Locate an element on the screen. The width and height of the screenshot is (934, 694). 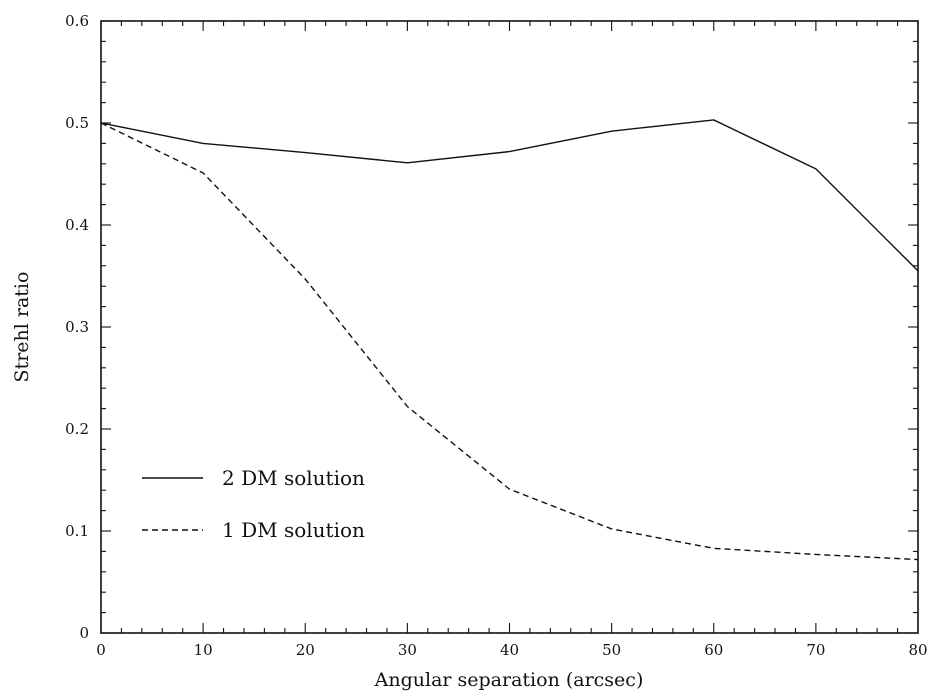
x-tick-label: 40 is located at coordinates (509, 650).